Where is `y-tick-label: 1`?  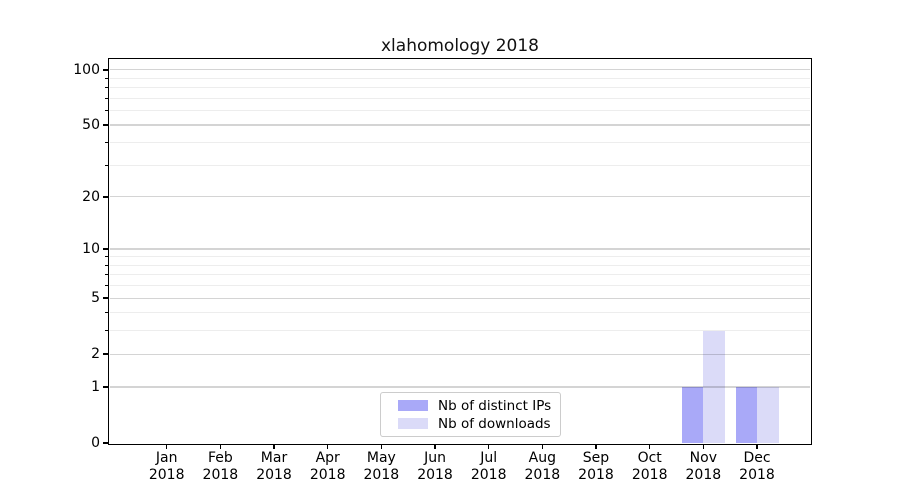 y-tick-label: 1 is located at coordinates (95, 386).